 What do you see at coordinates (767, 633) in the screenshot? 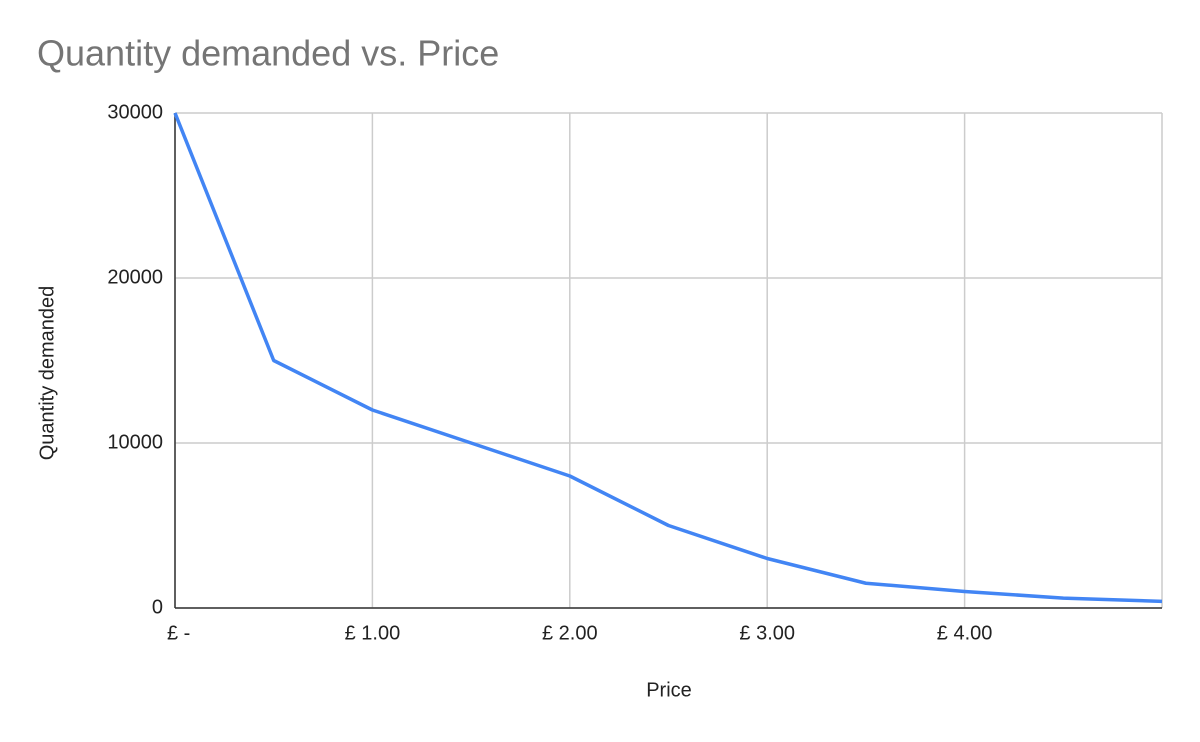
I see `x-tick-label: £ 3.00` at bounding box center [767, 633].